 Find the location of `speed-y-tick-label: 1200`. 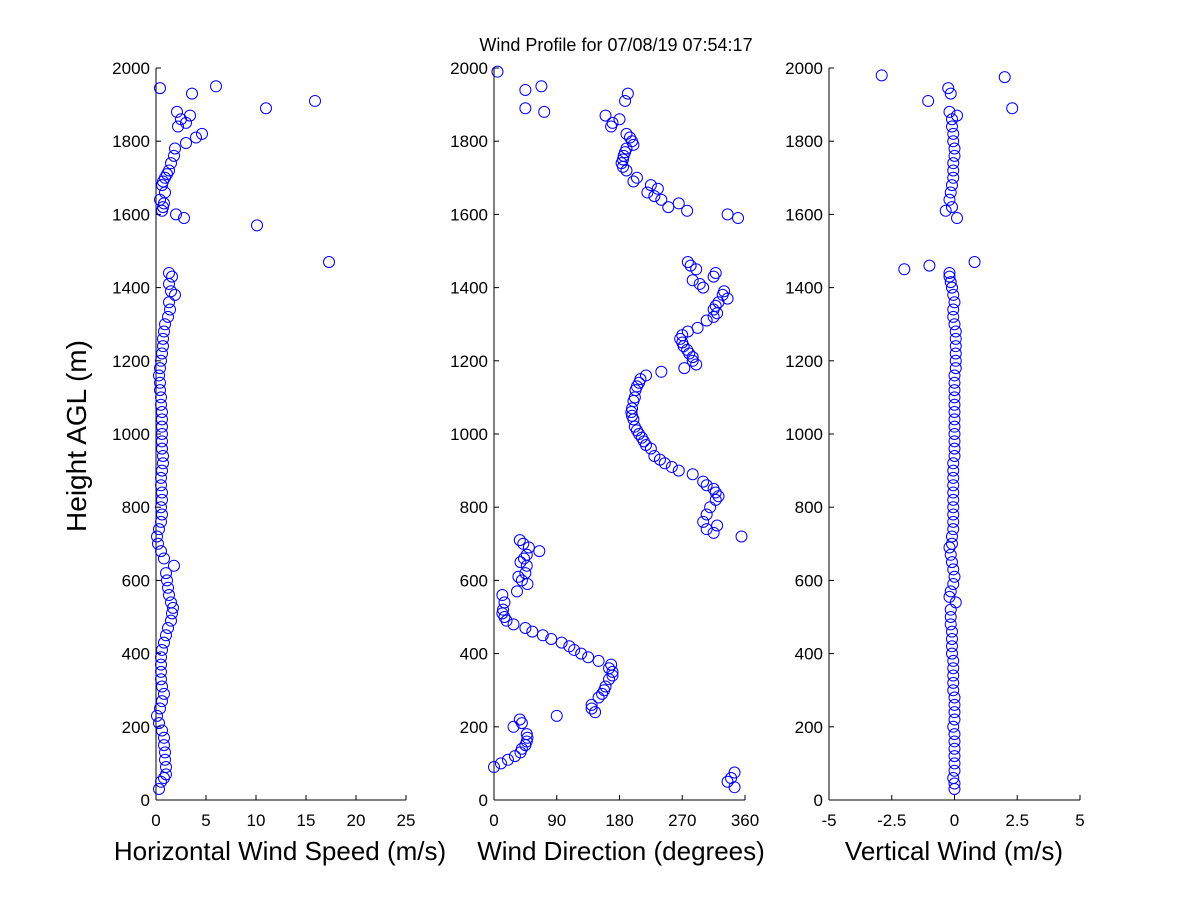

speed-y-tick-label: 1200 is located at coordinates (131, 361).